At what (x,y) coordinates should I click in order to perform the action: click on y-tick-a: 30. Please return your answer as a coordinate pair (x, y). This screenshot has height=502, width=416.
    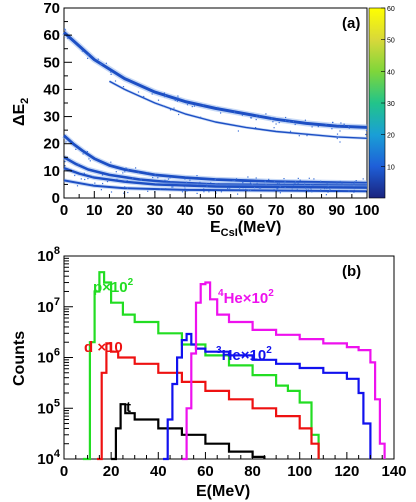
    Looking at the image, I should click on (51, 117).